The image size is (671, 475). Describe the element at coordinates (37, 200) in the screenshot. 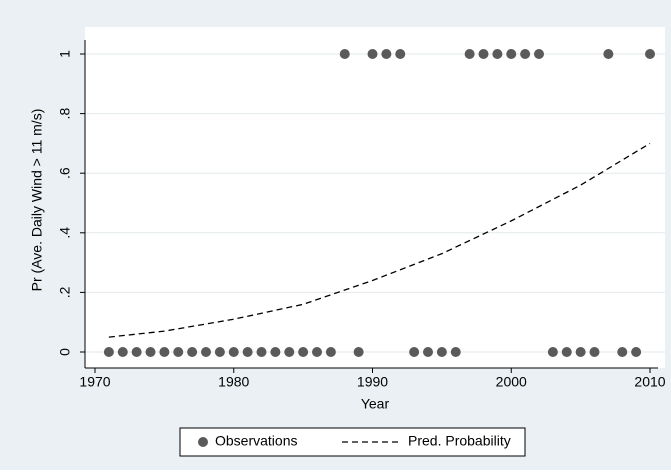

I see `y-axis-title: Pr (Ave. Daily Wind > 11 m/s)` at that location.